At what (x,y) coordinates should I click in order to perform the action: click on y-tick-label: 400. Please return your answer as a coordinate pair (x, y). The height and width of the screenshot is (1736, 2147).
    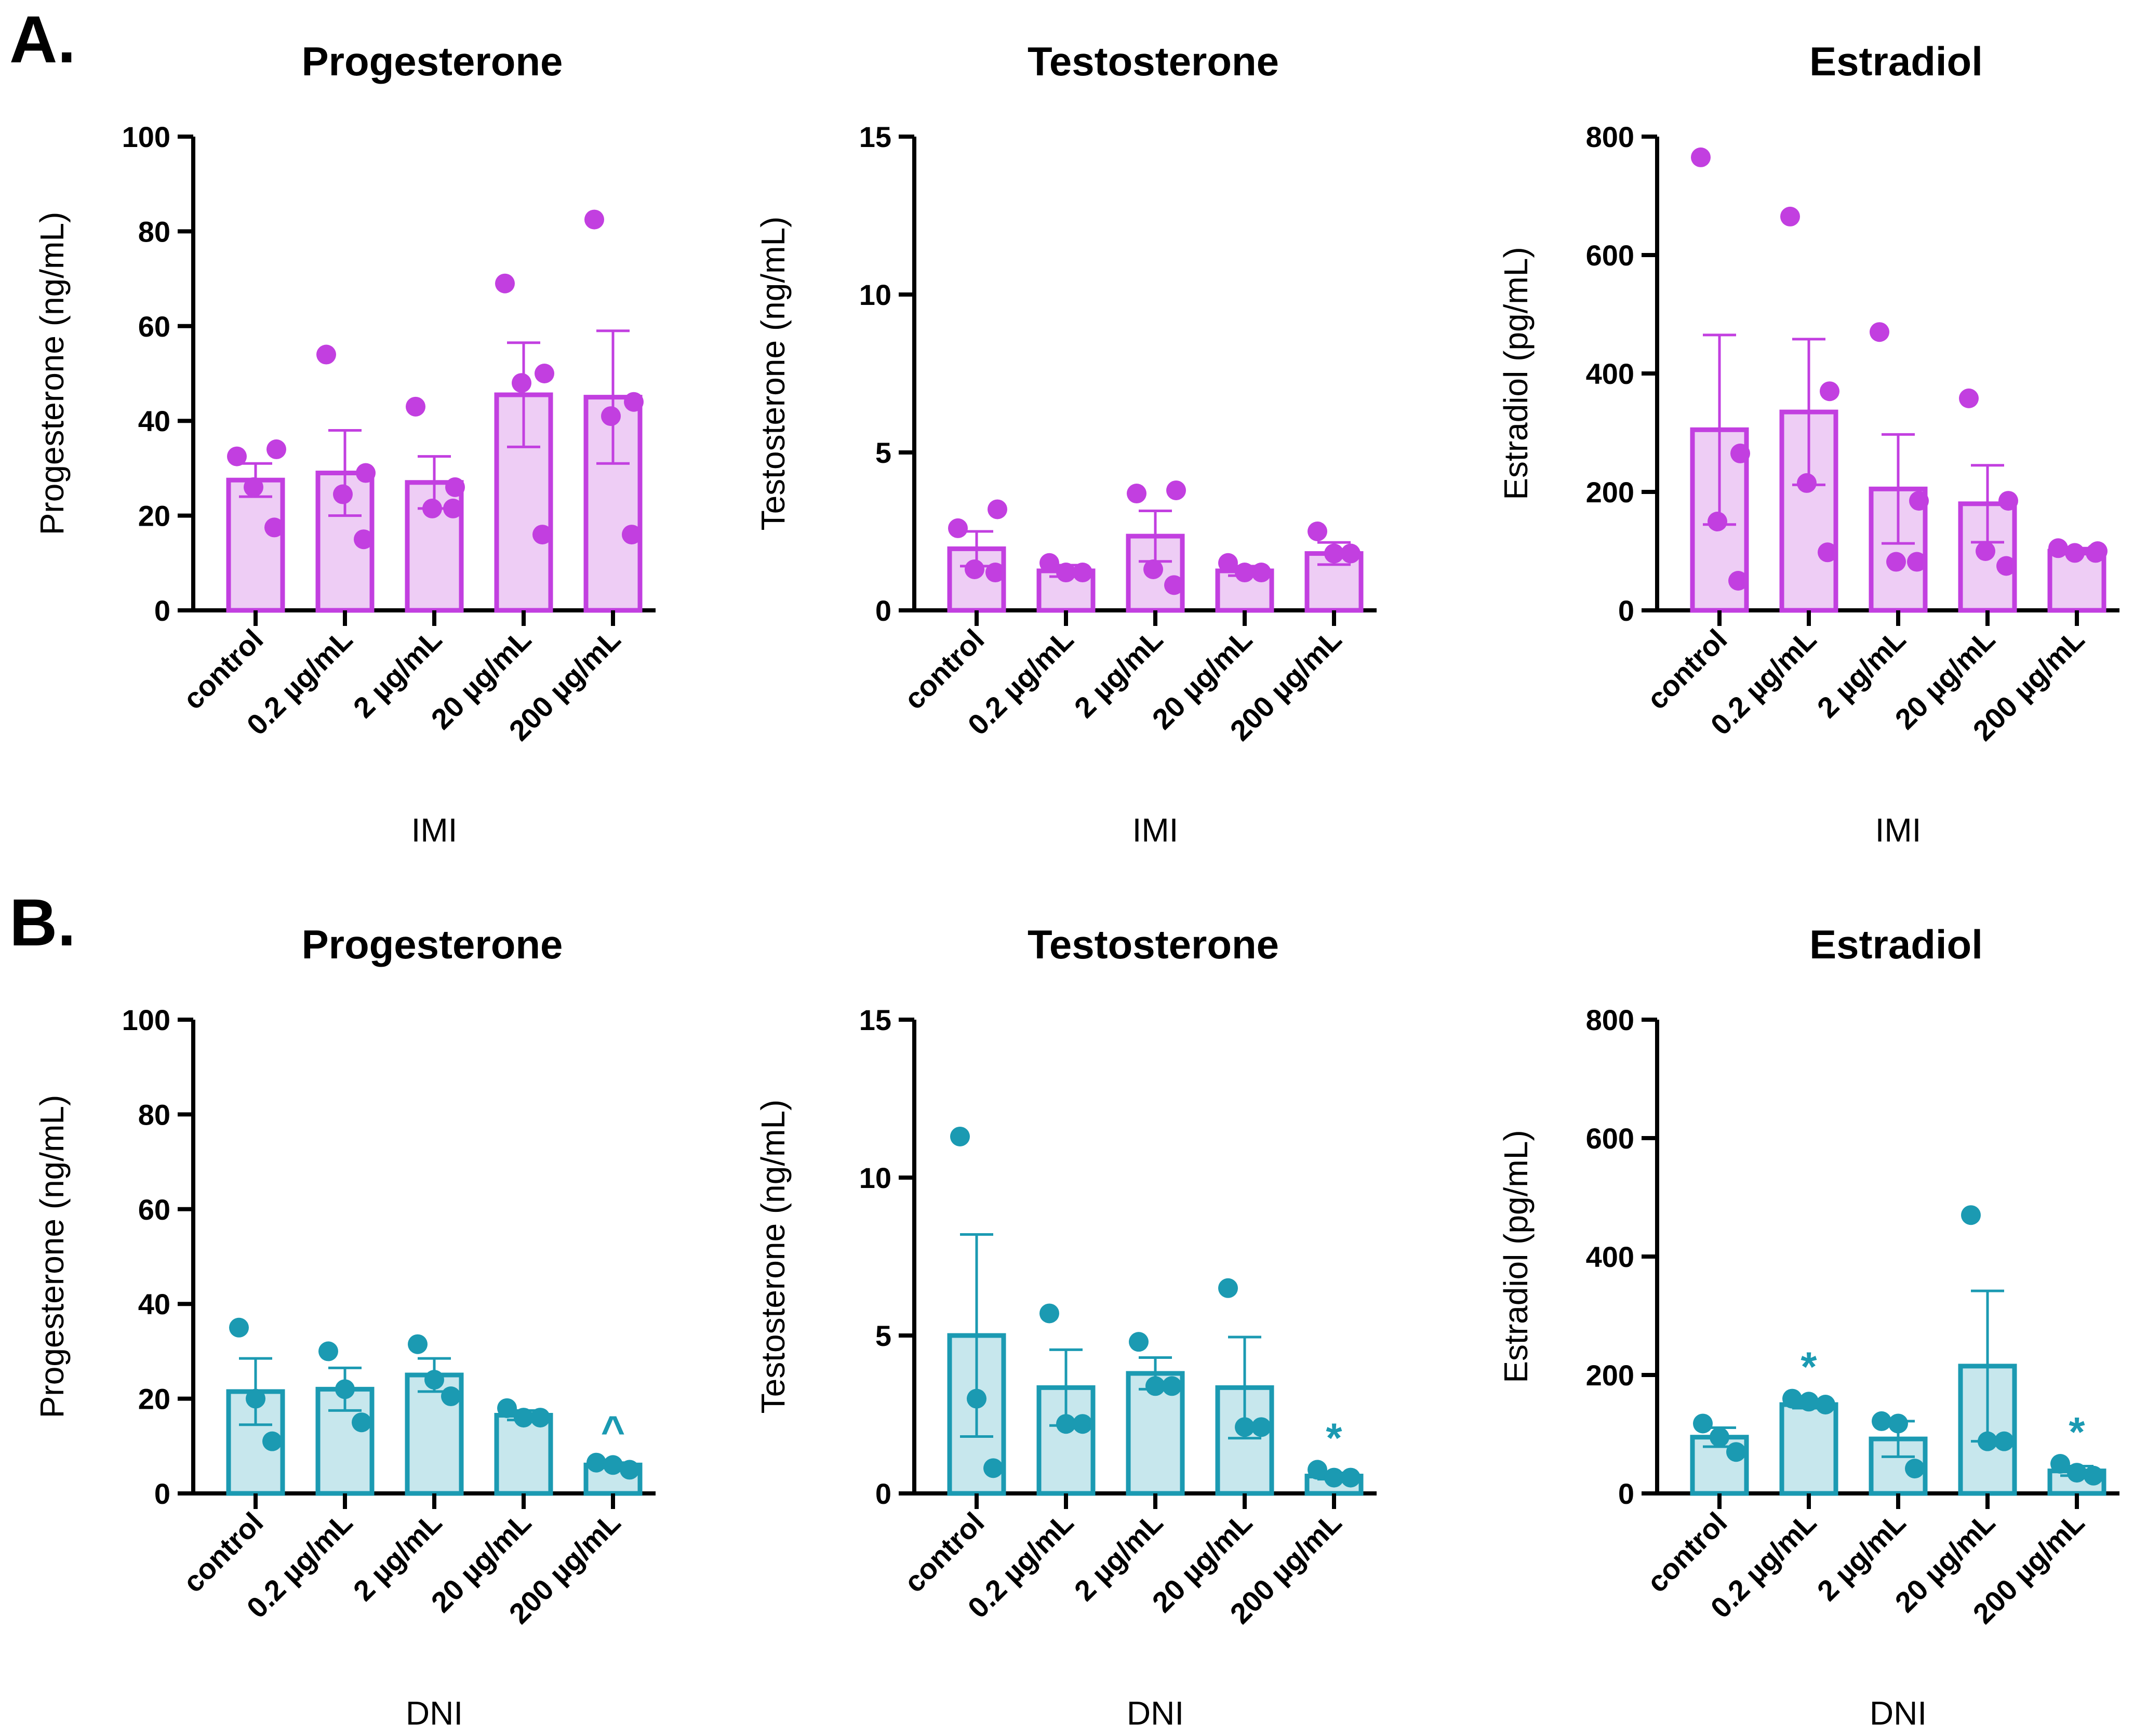
    Looking at the image, I should click on (1610, 373).